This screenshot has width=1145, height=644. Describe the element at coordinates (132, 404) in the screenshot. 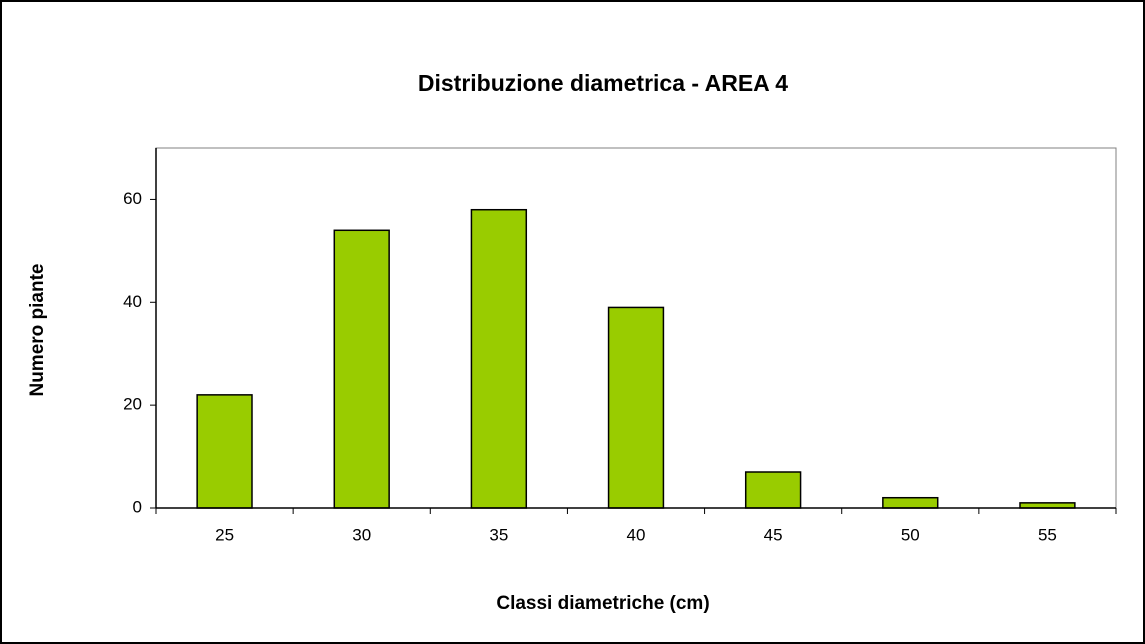

I see `y-tick-label: 20` at that location.